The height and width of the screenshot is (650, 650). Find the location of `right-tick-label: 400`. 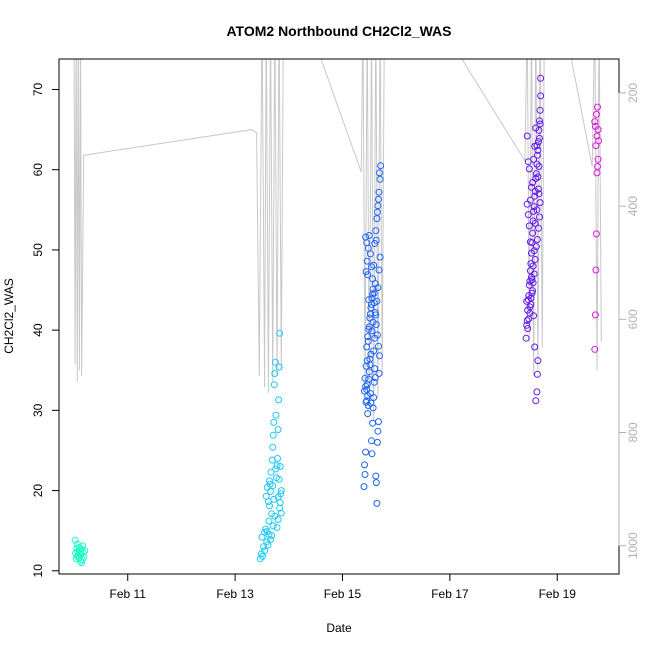

right-tick-label: 400 is located at coordinates (633, 206).